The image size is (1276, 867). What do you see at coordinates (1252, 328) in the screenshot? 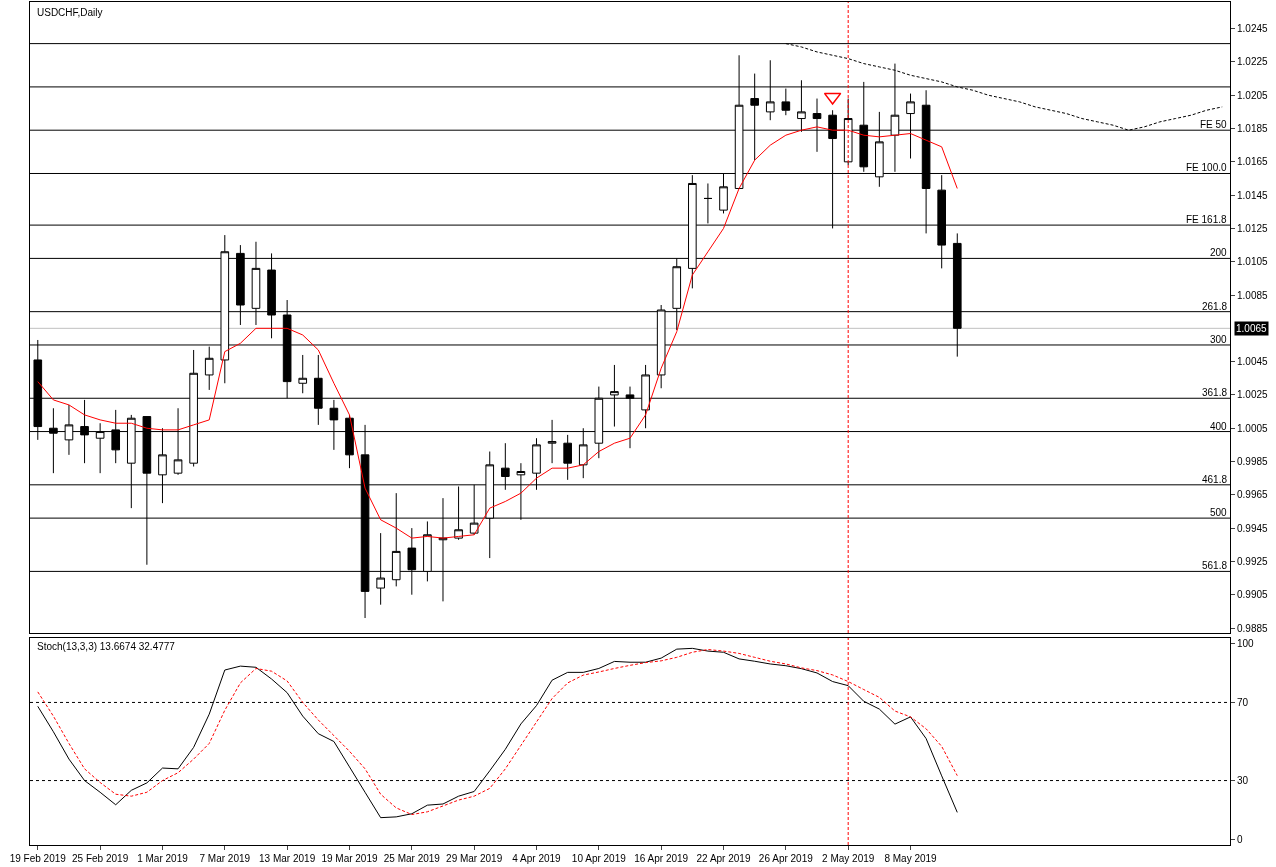
I see `ref-line-label: 1.0065` at bounding box center [1252, 328].